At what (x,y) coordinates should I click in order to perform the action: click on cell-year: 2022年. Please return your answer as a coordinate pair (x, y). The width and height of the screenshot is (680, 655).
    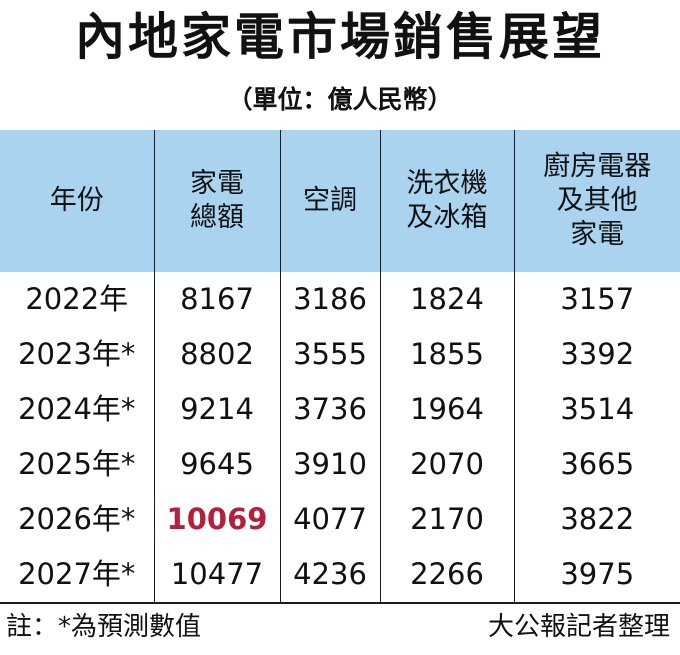
    Looking at the image, I should click on (77, 299).